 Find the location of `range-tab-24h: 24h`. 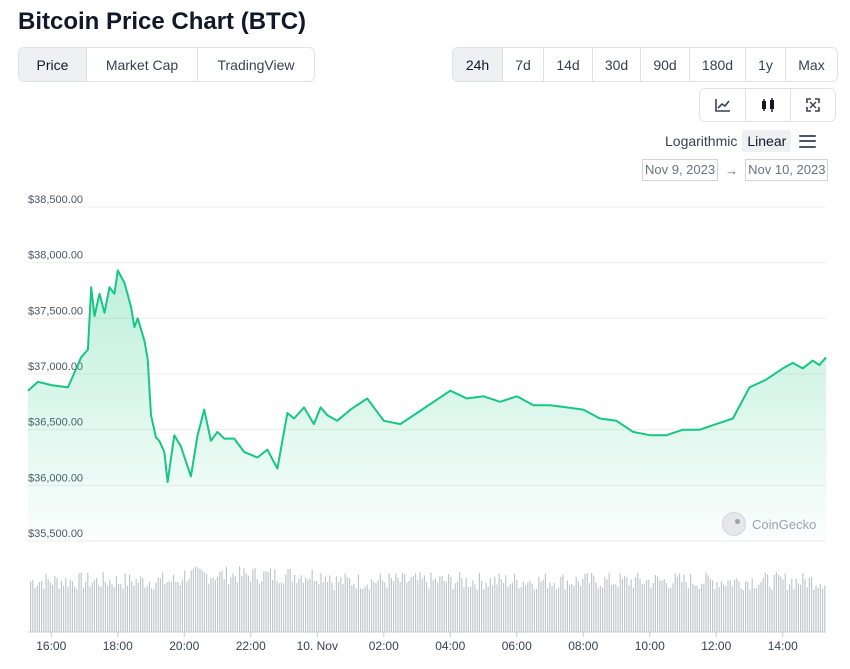

range-tab-24h: 24h is located at coordinates (477, 64).